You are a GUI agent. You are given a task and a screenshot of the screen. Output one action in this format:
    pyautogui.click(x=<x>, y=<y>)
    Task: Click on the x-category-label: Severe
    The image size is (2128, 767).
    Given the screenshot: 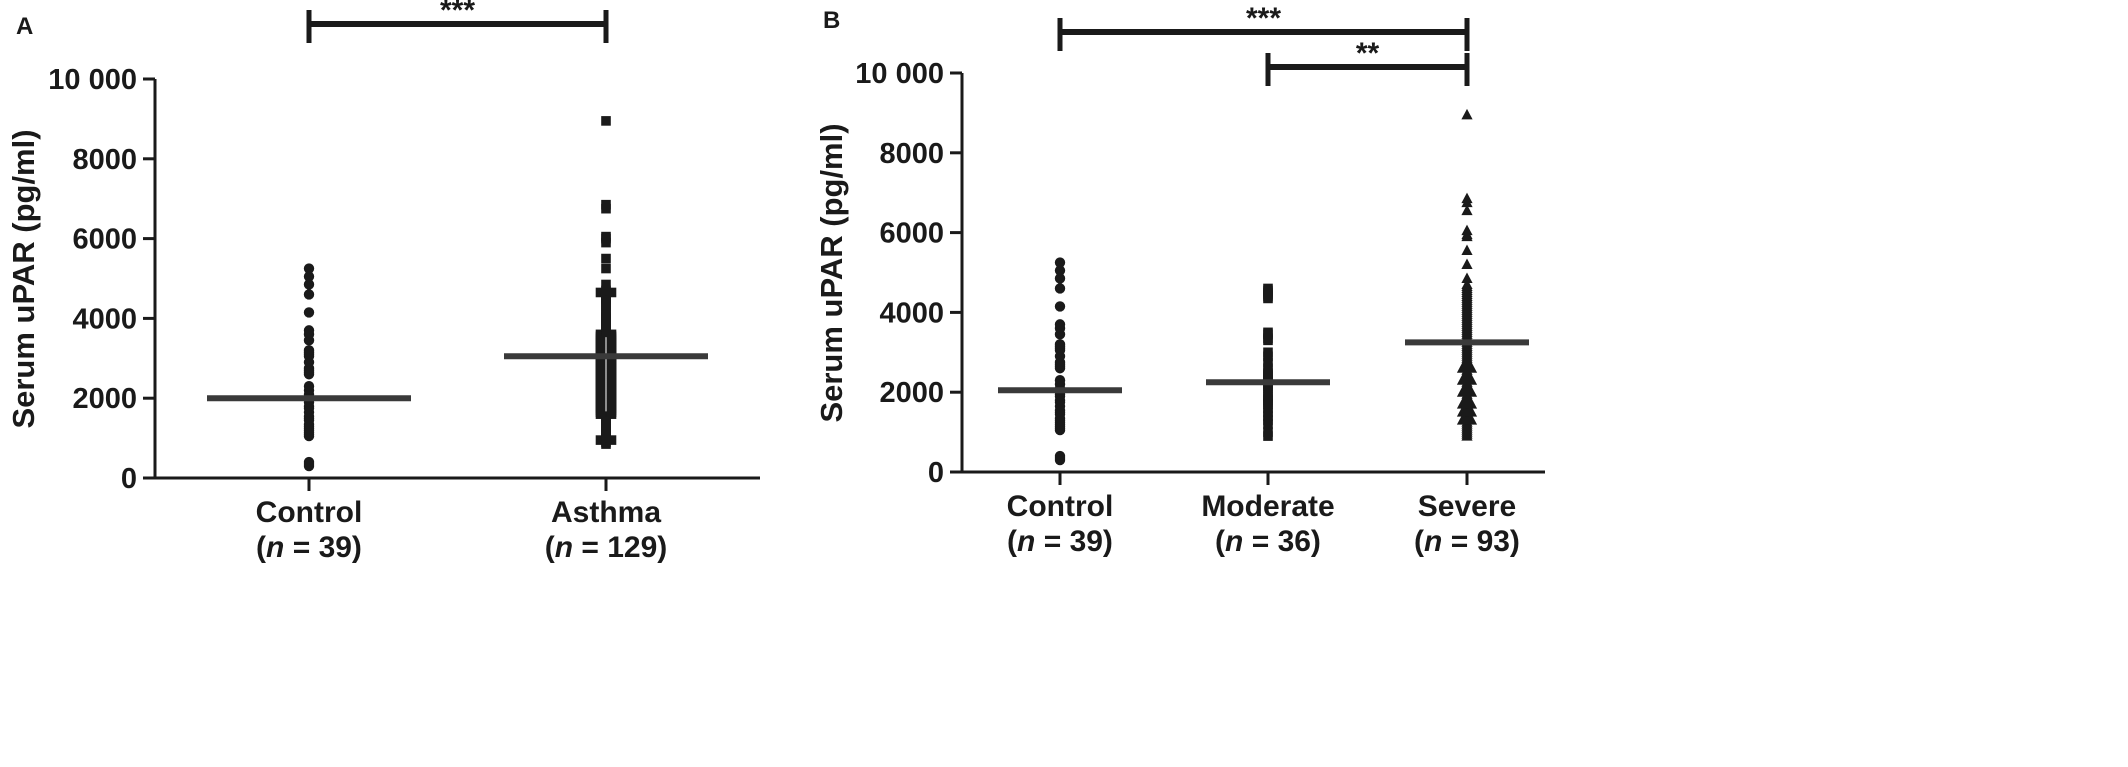 What is the action you would take?
    pyautogui.click(x=1467, y=506)
    